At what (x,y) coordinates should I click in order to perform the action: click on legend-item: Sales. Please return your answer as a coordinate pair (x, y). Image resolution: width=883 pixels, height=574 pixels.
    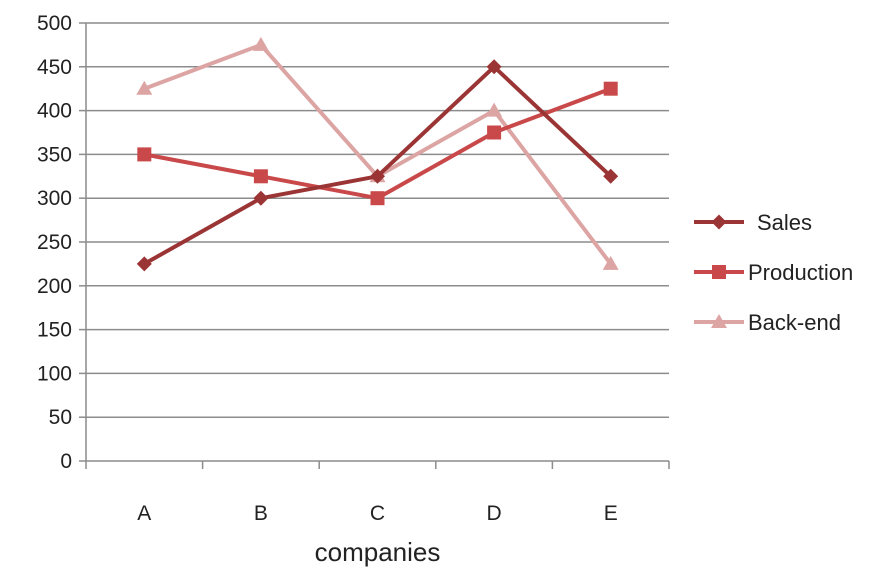
    Looking at the image, I should click on (753, 222).